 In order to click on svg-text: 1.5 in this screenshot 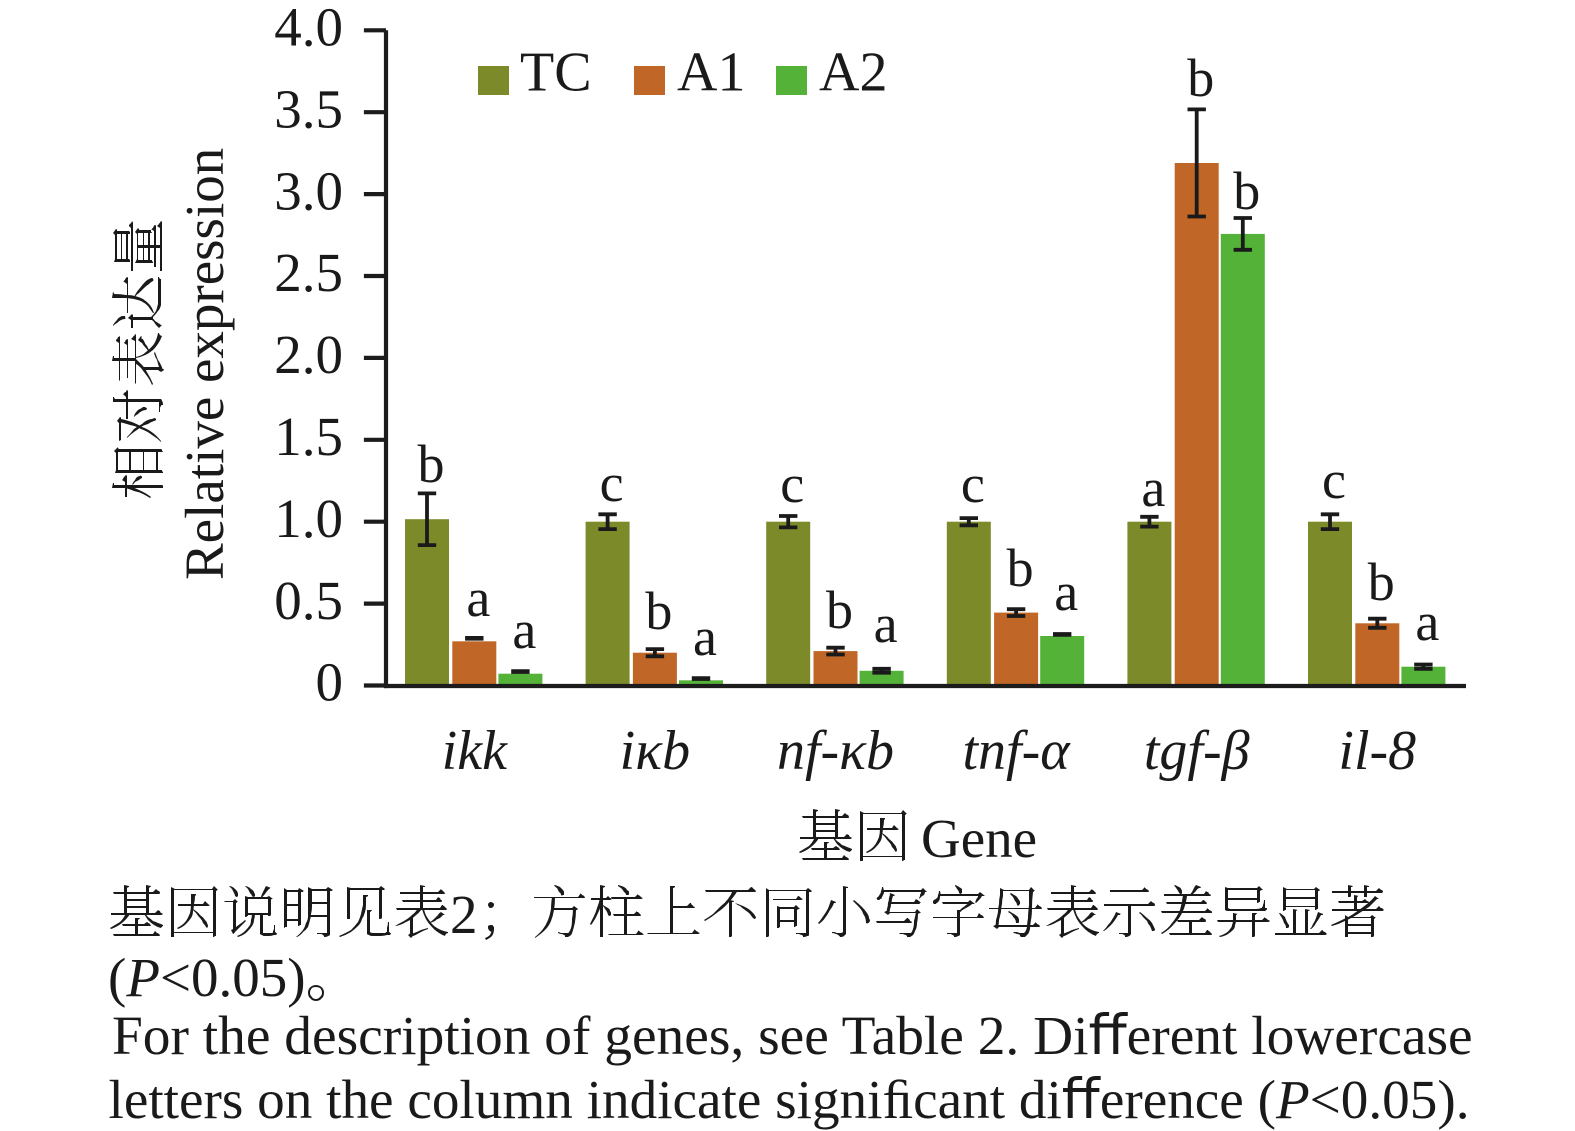, I will do `click(308, 436)`.